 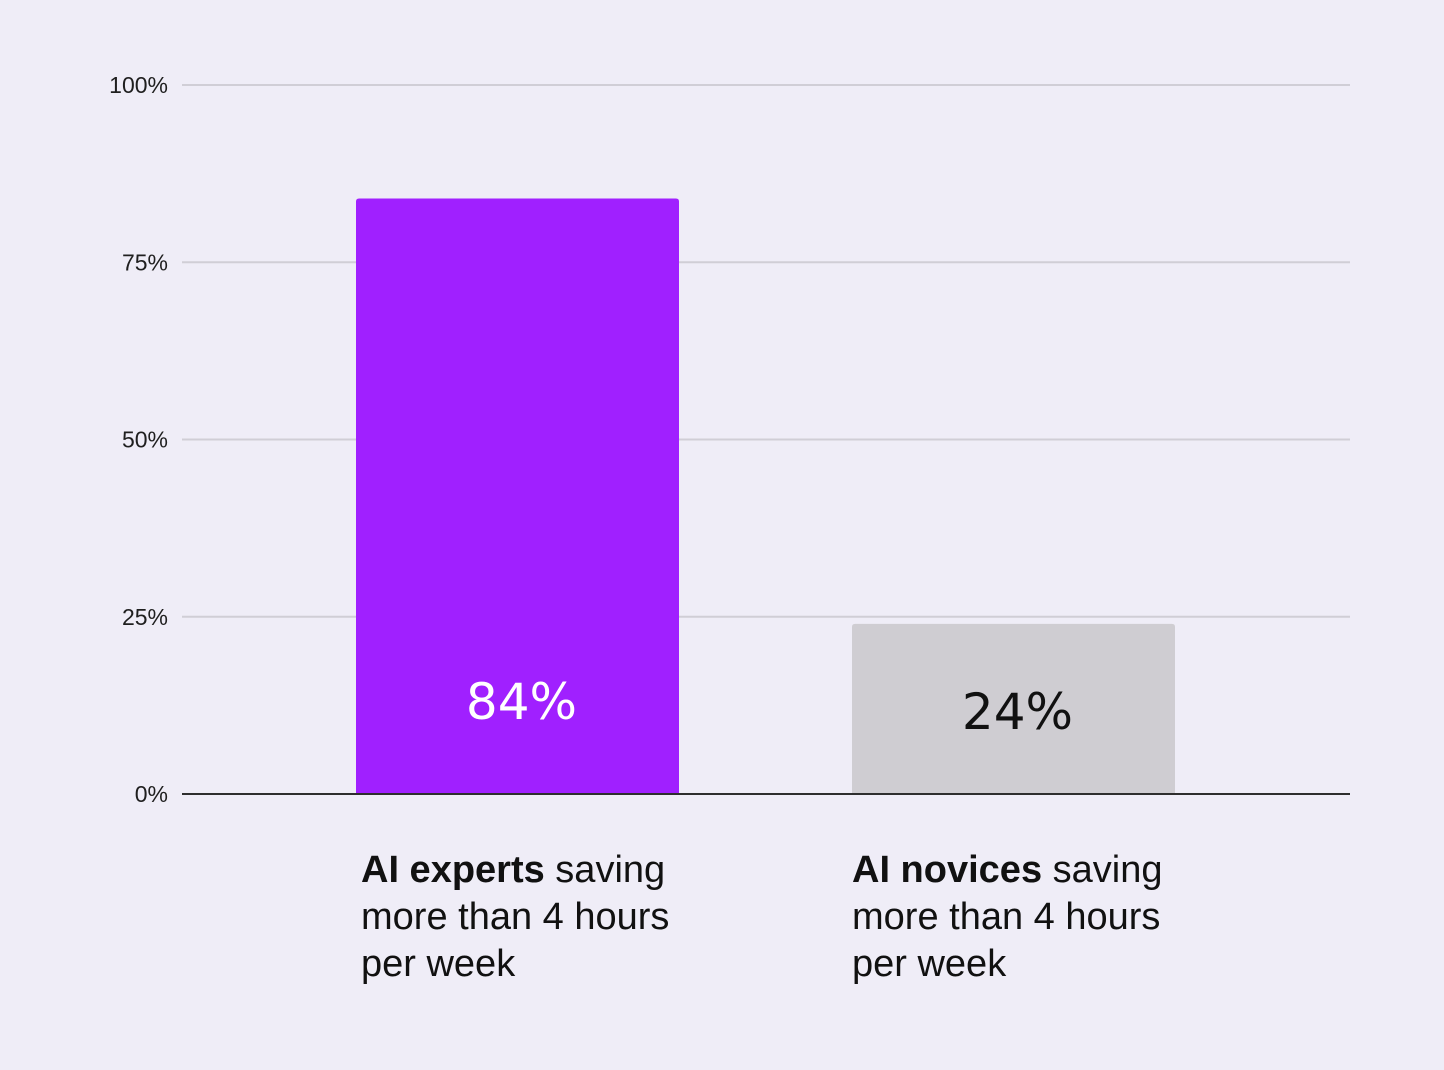 I want to click on category-label-bold: AI novices, so click(x=947, y=870).